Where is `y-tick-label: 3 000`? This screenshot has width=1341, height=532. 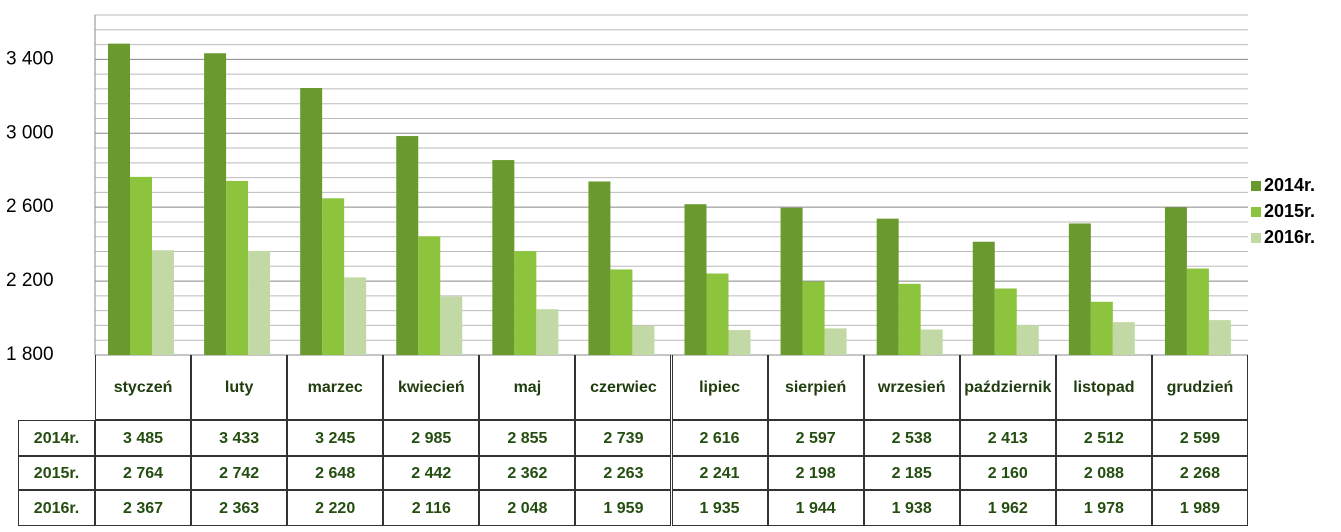 y-tick-label: 3 000 is located at coordinates (30, 132).